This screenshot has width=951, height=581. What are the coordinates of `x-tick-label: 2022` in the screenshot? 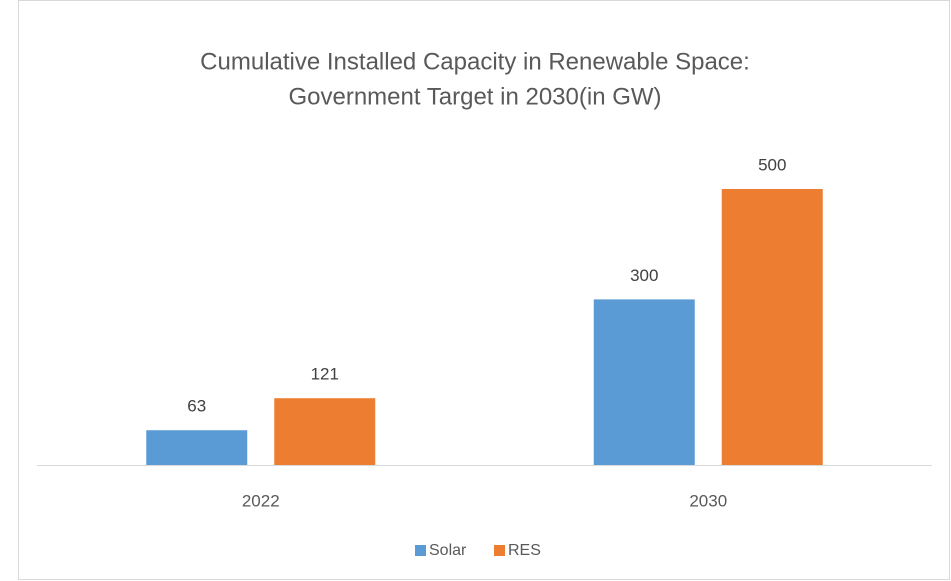 It's located at (261, 500).